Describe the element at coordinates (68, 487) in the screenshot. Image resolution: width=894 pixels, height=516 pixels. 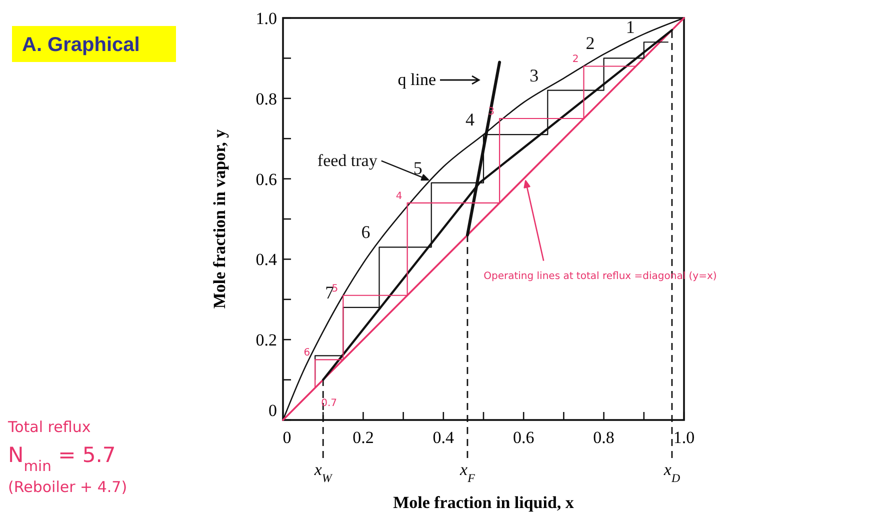
I see `text: (Reboiler + 4.7)` at that location.